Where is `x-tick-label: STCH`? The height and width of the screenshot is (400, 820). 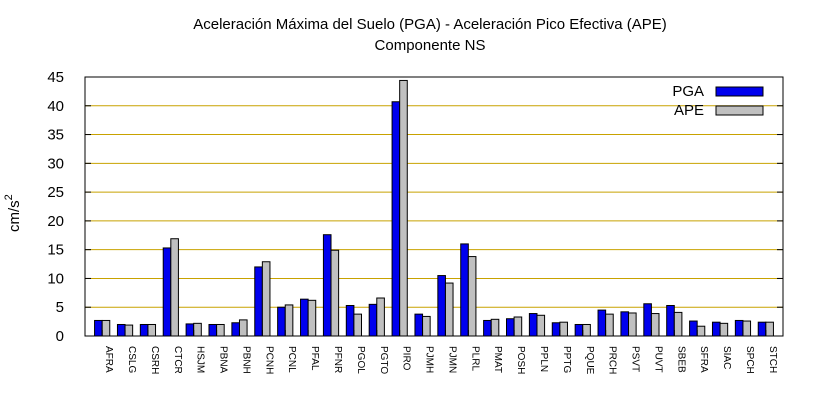 x-tick-label: STCH is located at coordinates (772, 359).